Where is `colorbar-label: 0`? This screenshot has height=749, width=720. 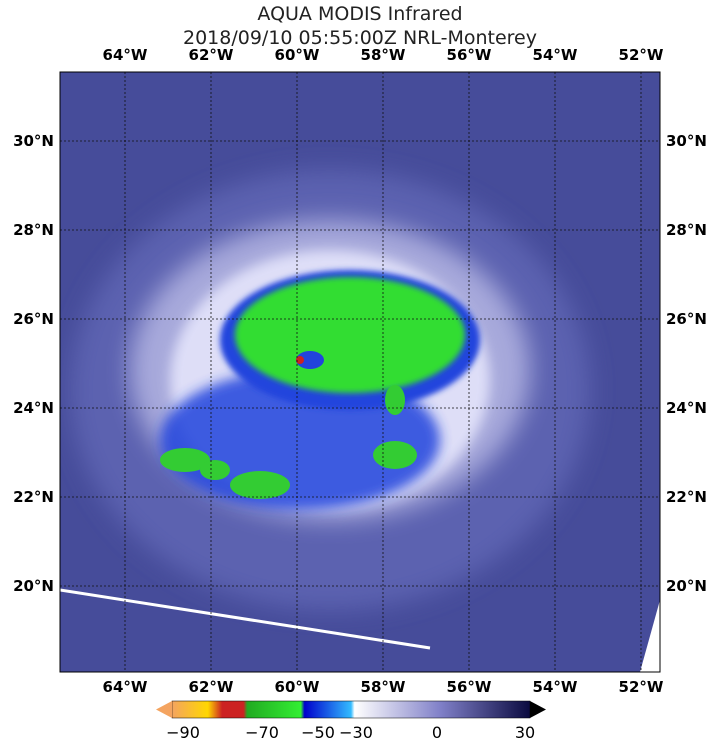 colorbar-label: 0 is located at coordinates (437, 732).